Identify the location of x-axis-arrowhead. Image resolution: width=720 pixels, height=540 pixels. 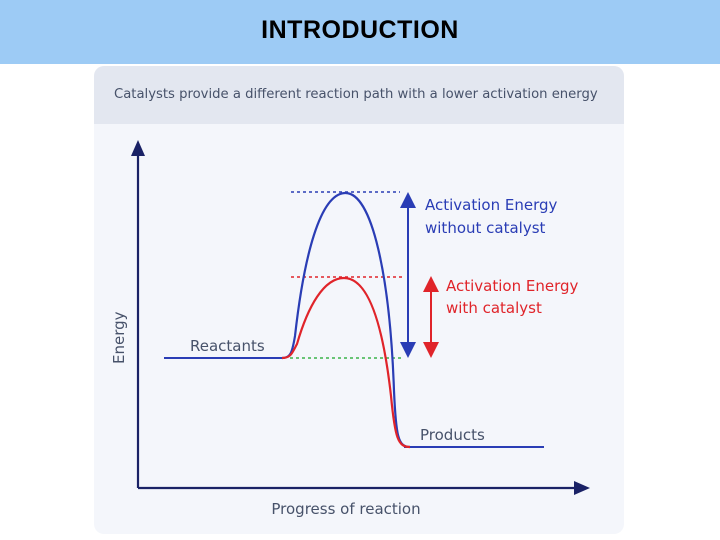
(582, 488).